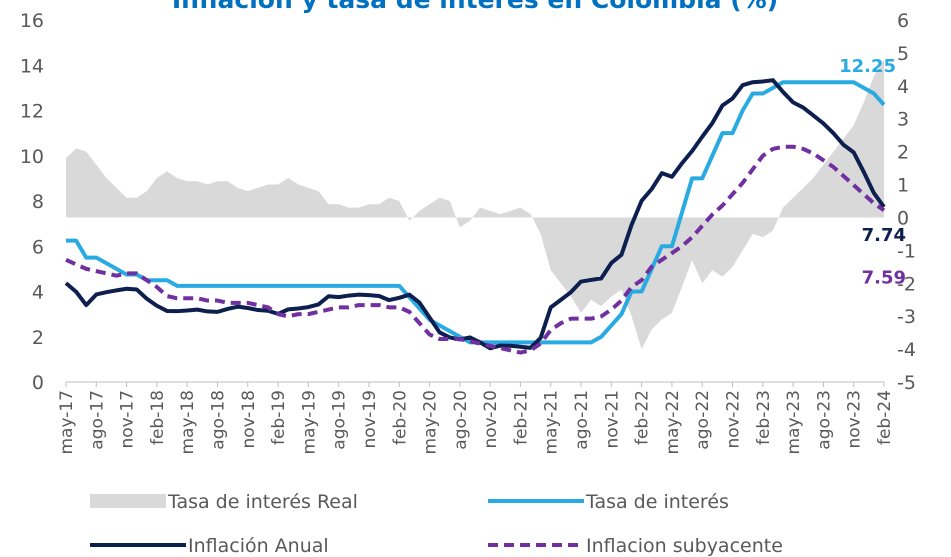 This screenshot has height=557, width=951. I want to click on y2-tick-label: 4, so click(903, 87).